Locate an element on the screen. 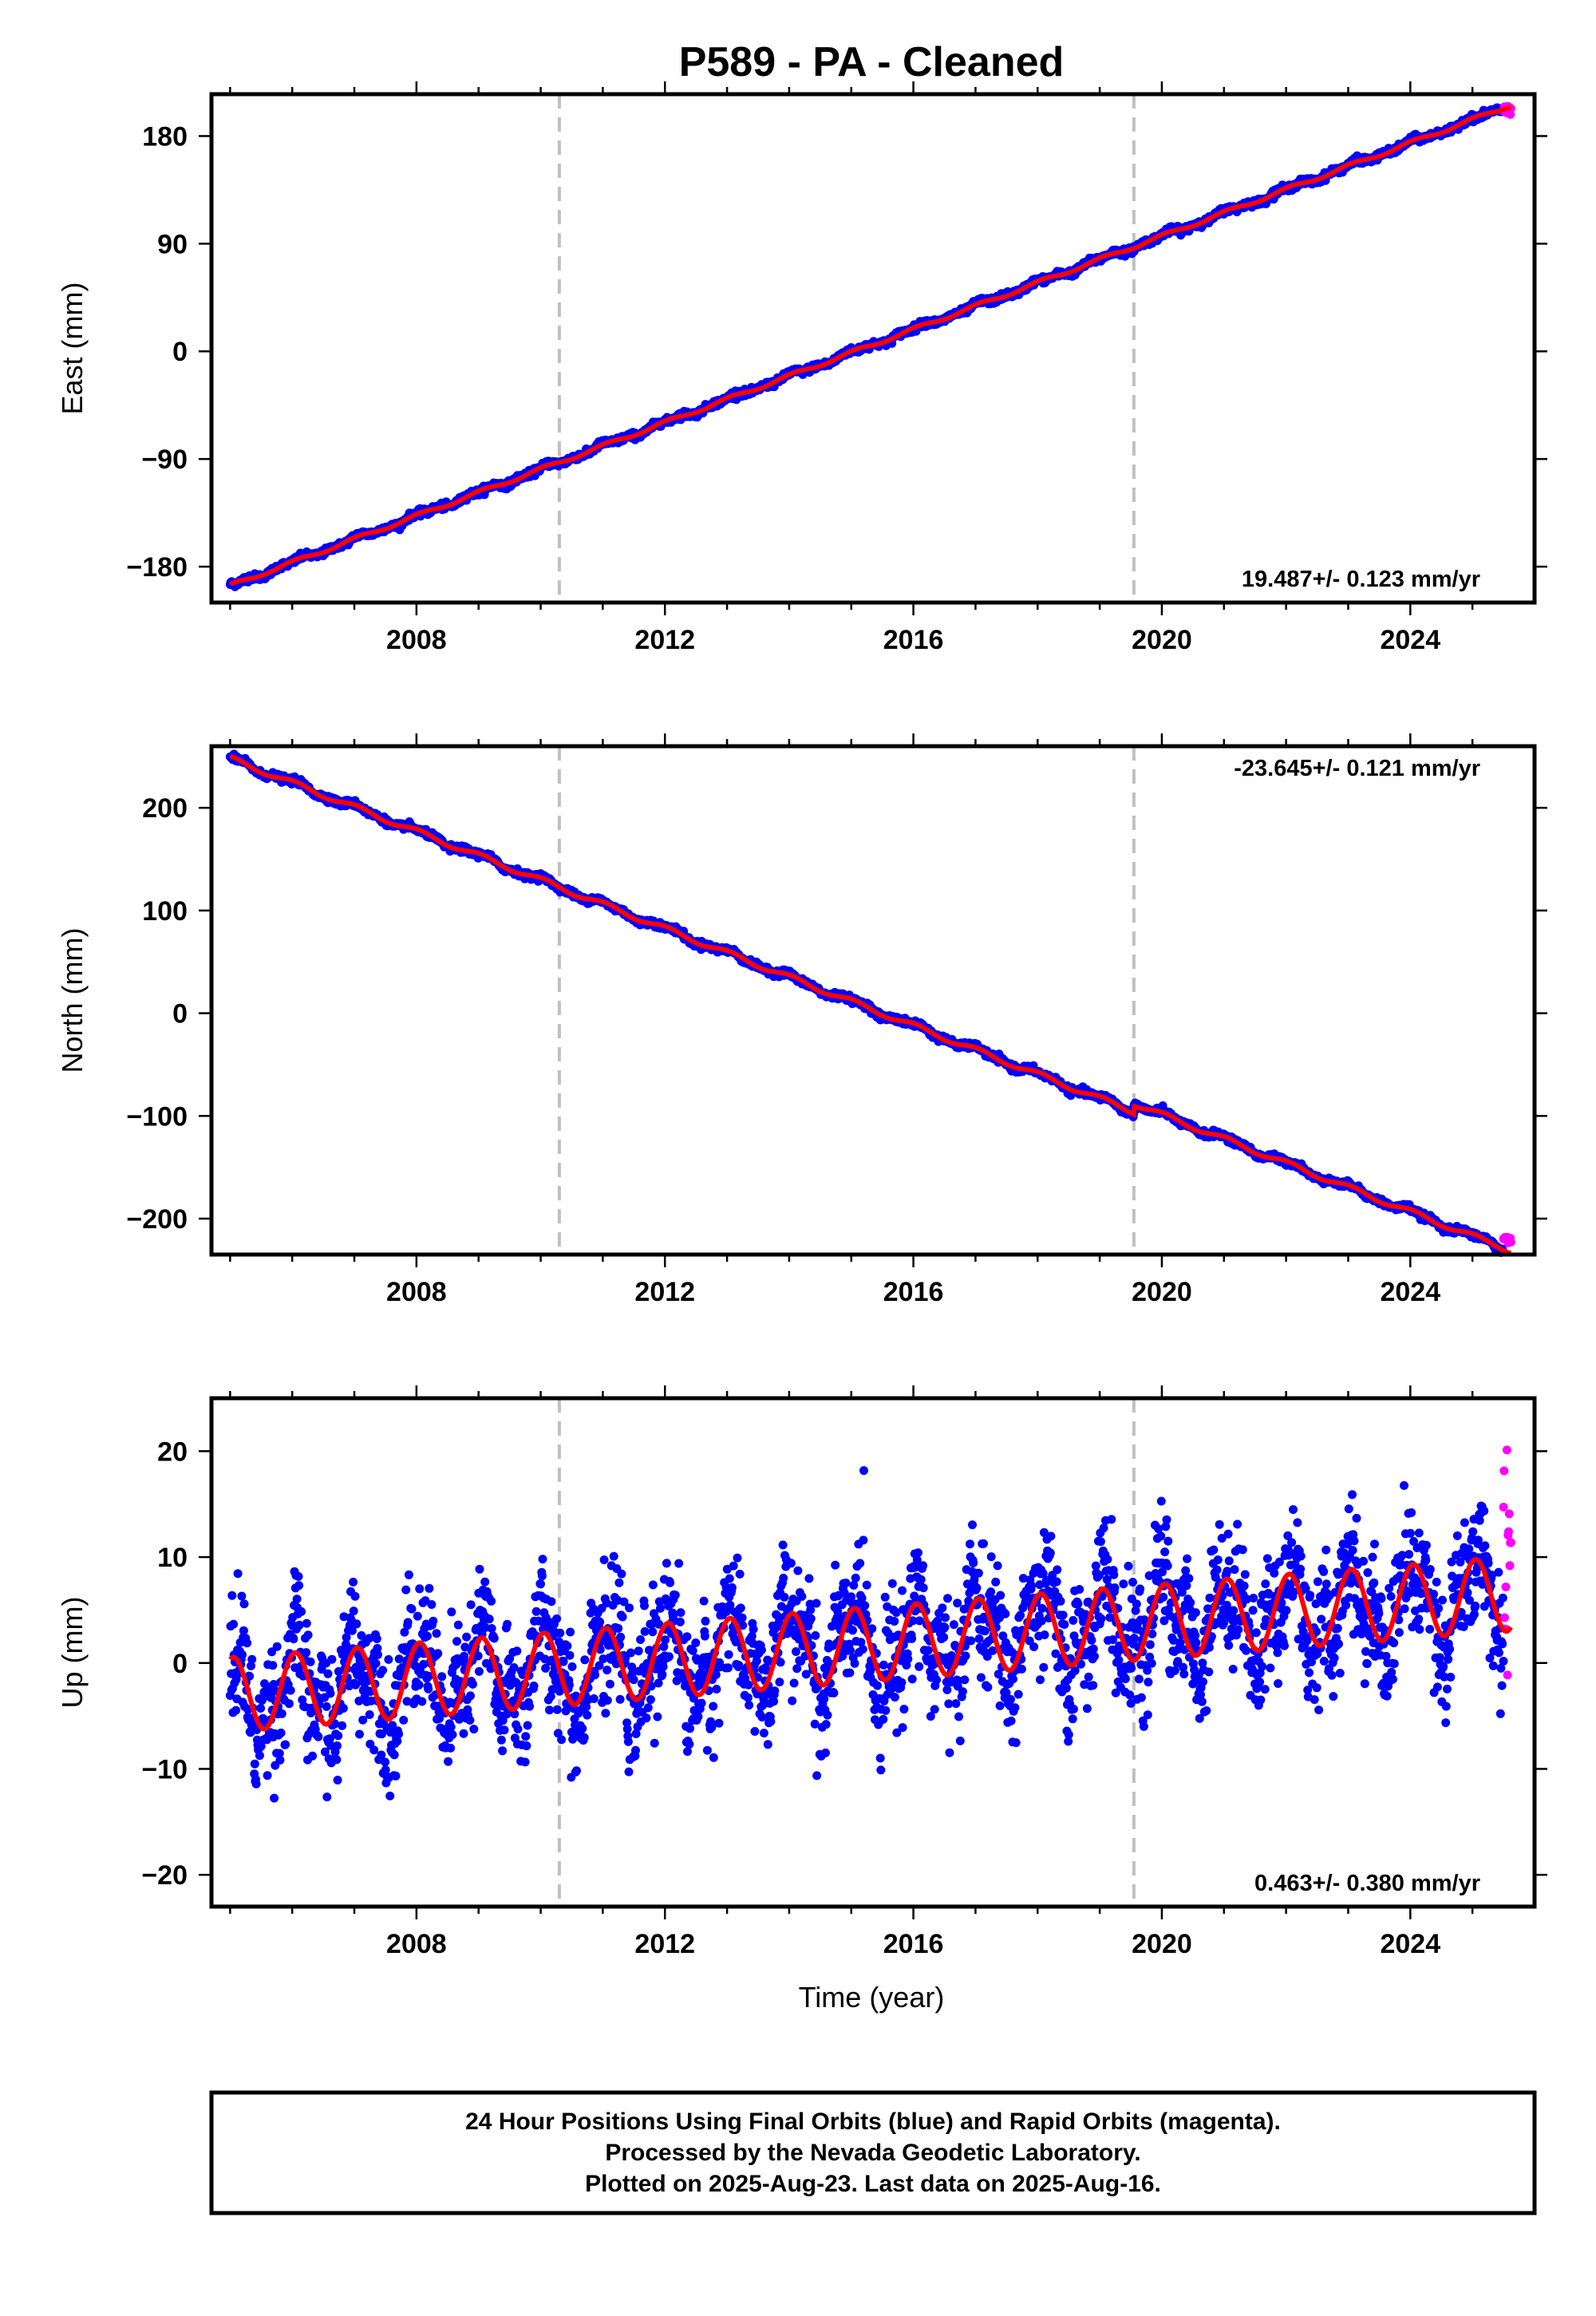  east-y-tick-label: −180 is located at coordinates (157, 567).